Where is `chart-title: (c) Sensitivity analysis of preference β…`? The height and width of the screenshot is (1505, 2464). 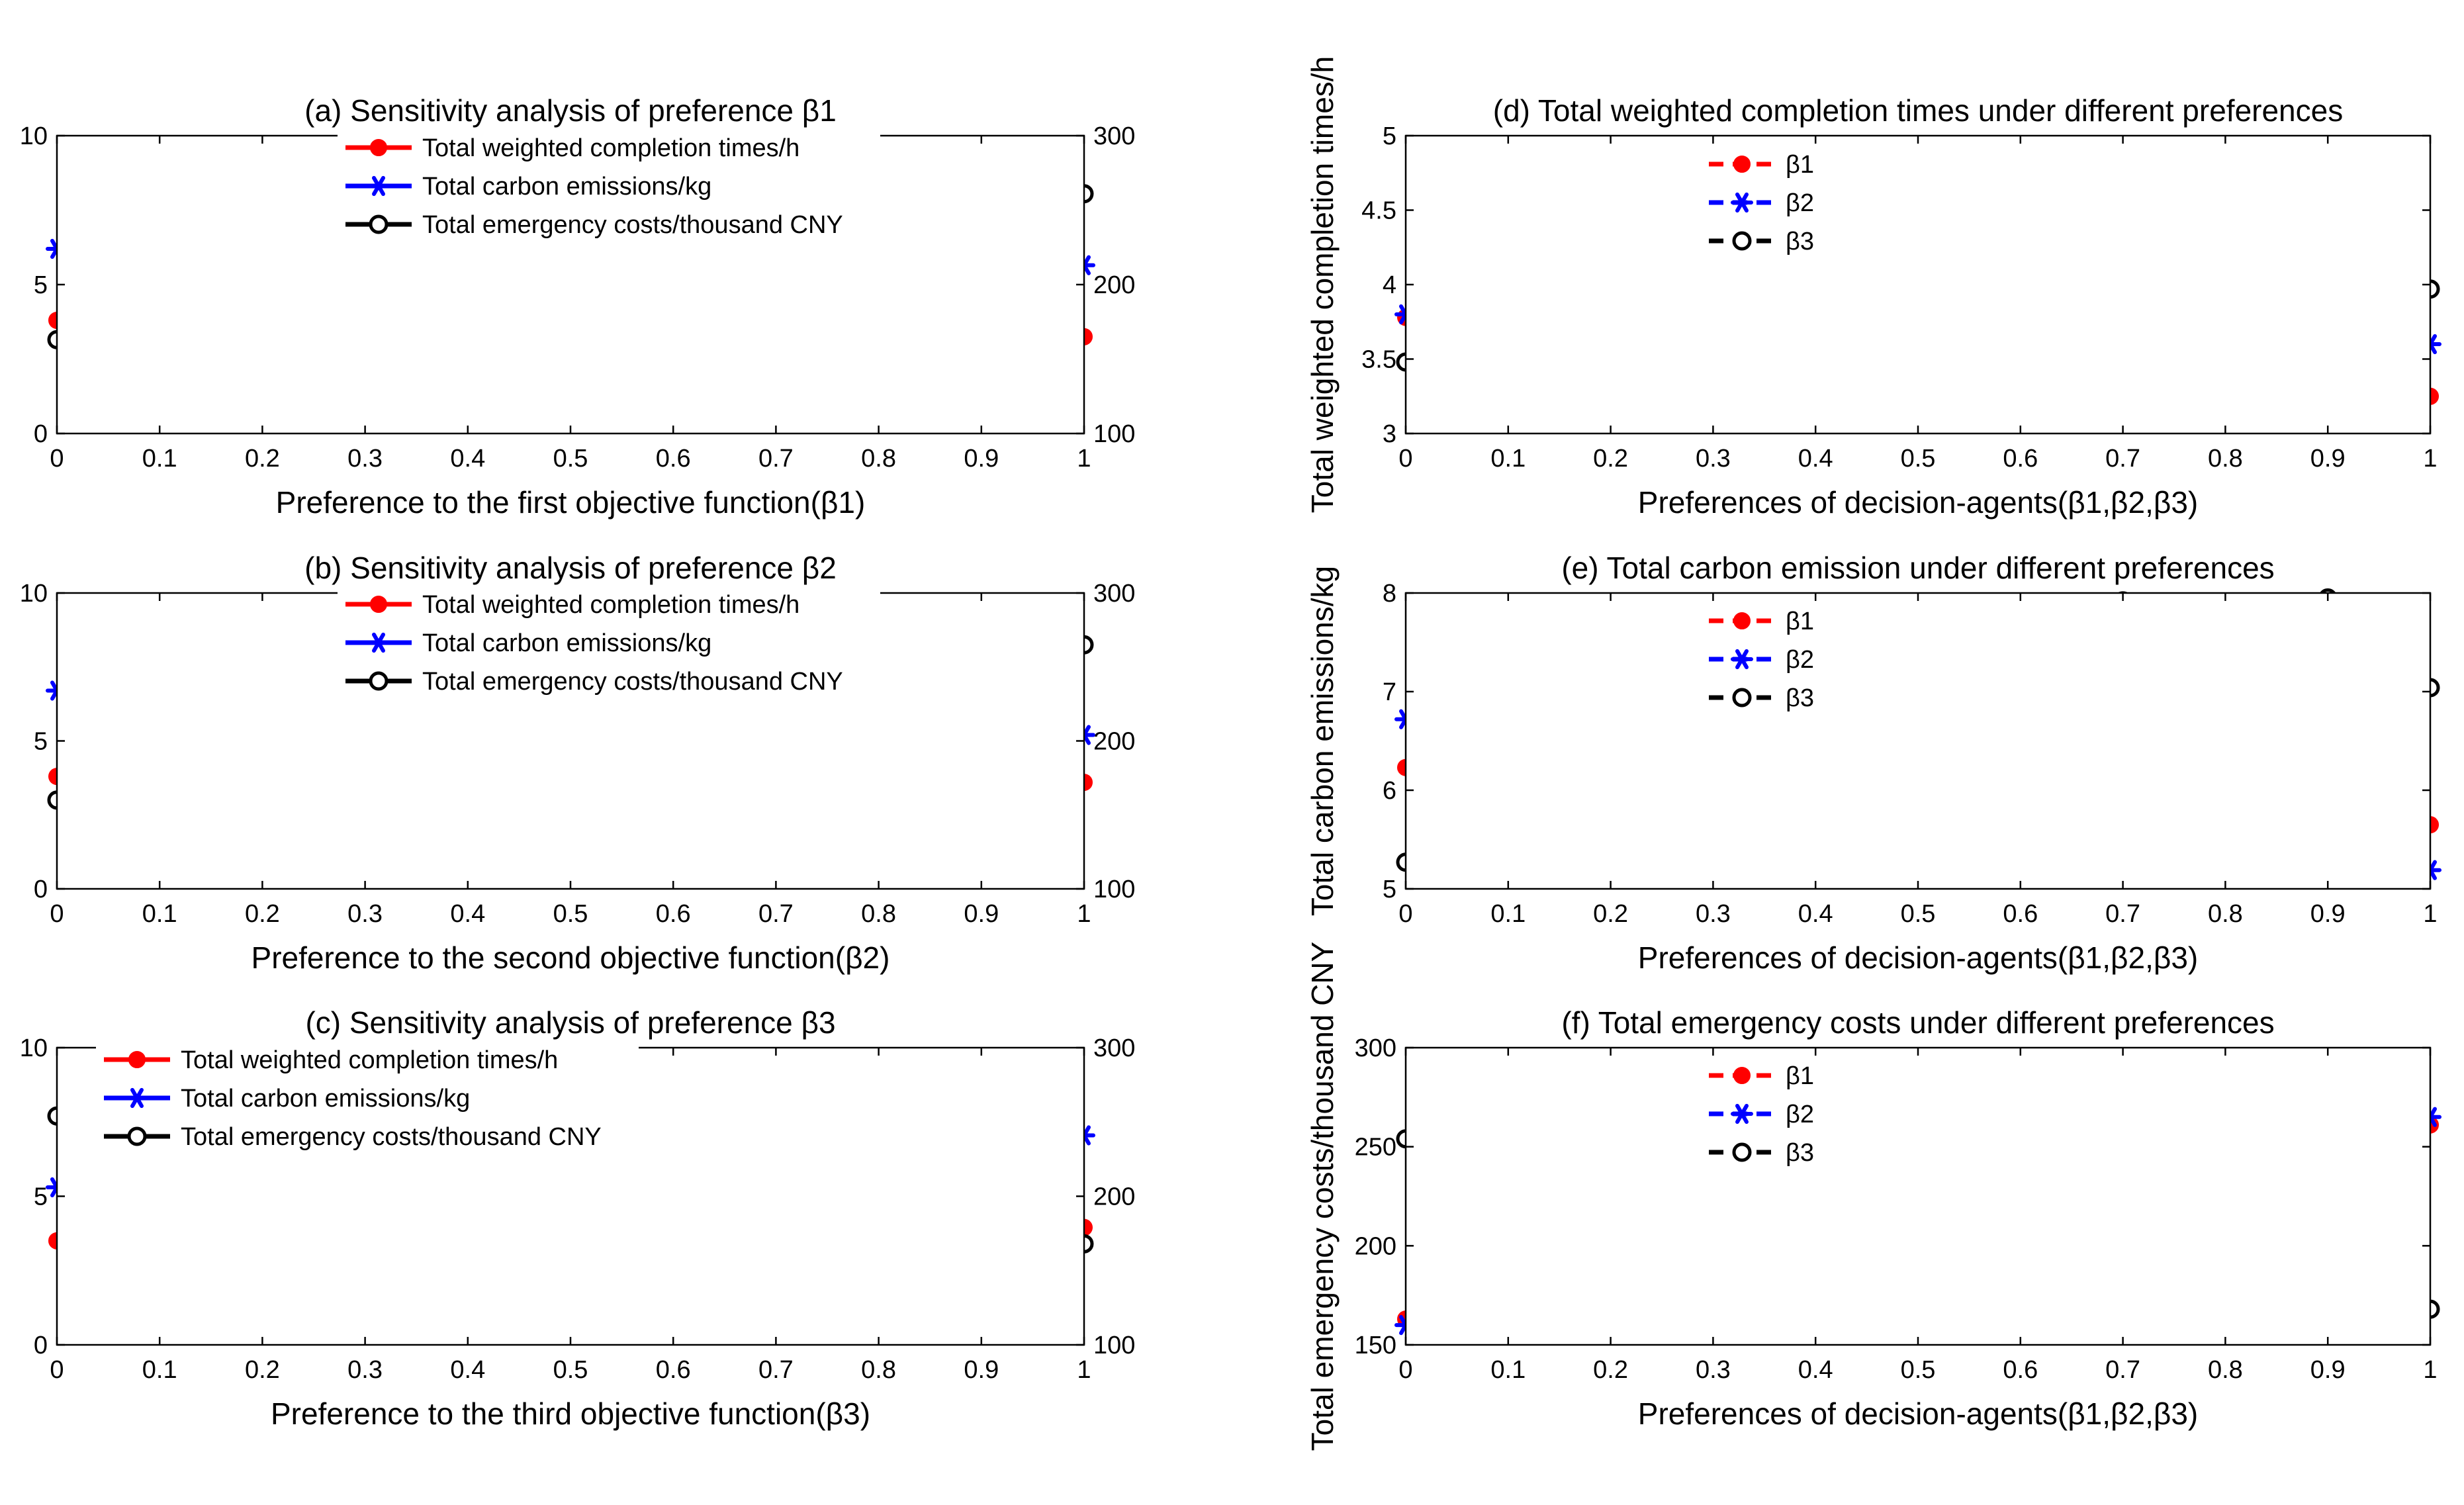
chart-title: (c) Sensitivity analysis of preference β… is located at coordinates (570, 1022).